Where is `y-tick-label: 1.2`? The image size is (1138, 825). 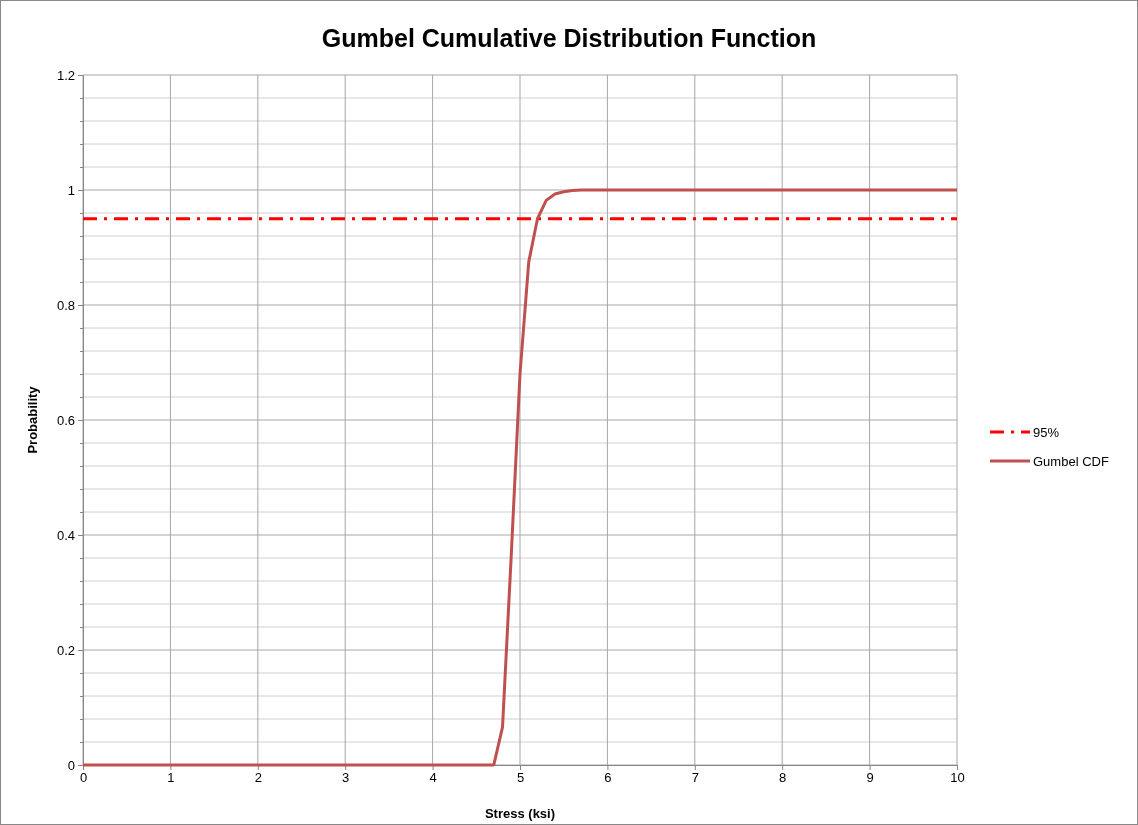
y-tick-label: 1.2 is located at coordinates (65, 75).